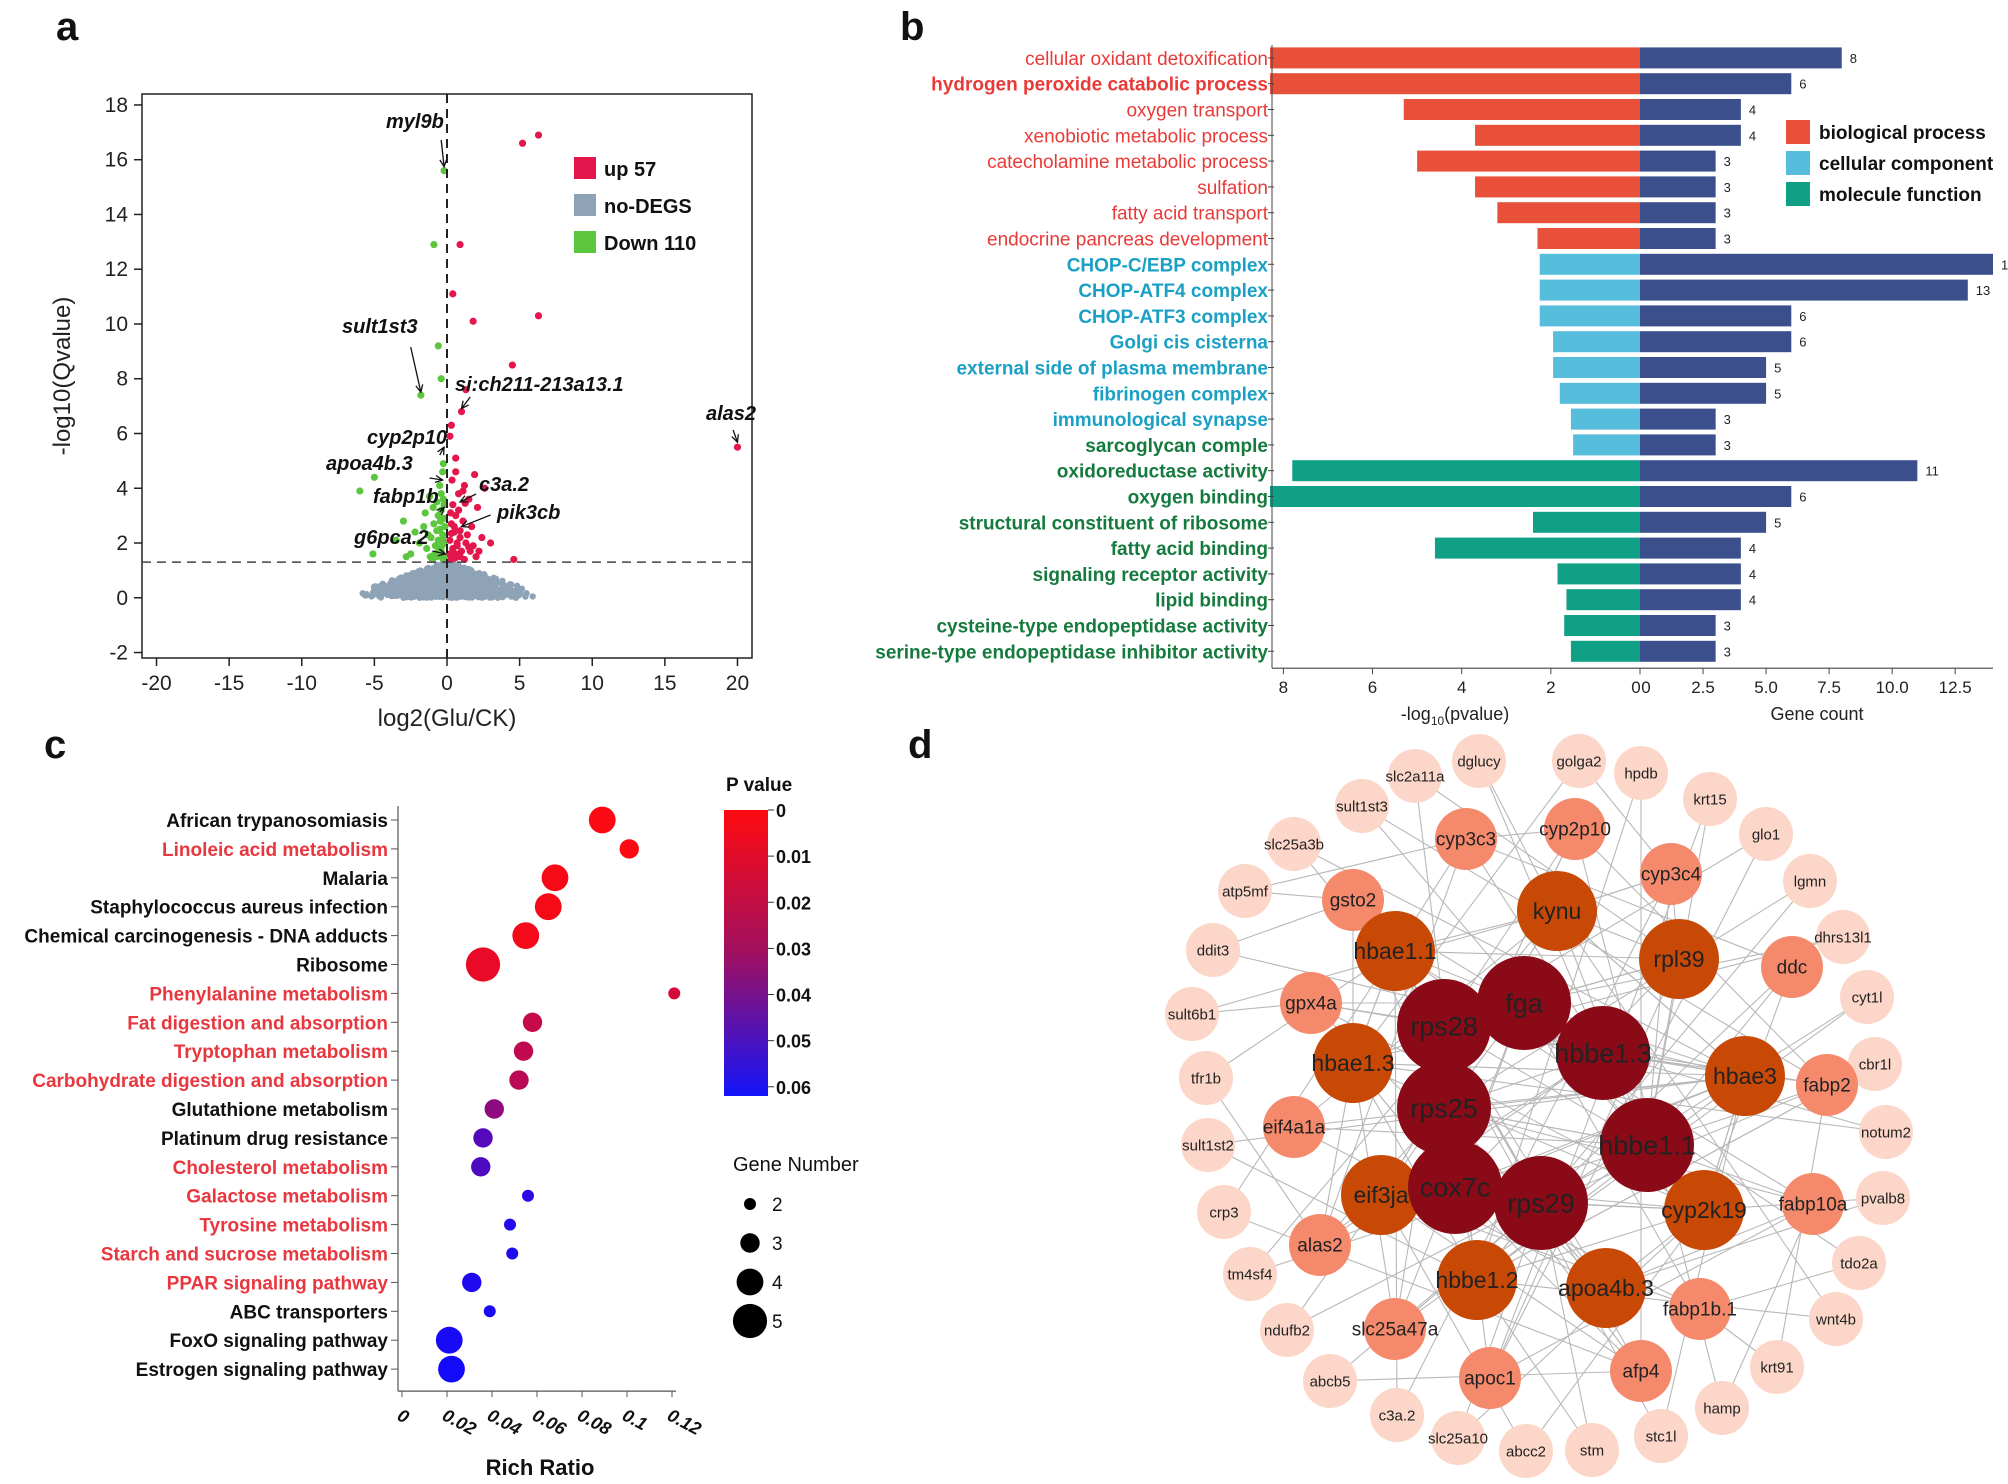 This screenshot has width=2008, height=1484. What do you see at coordinates (1835, 1319) in the screenshot?
I see `network-node-label: wnt4b` at bounding box center [1835, 1319].